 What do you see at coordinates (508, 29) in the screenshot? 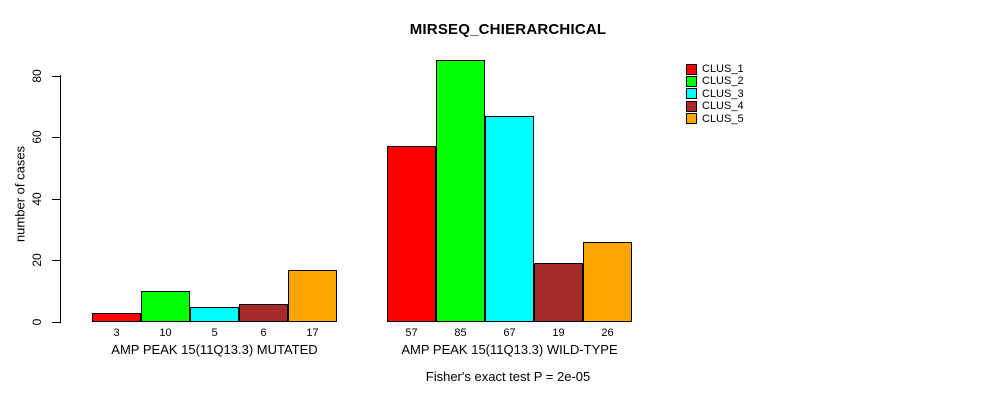
I see `chart-title: MIRSEQ_CHIERARCHICAL` at bounding box center [508, 29].